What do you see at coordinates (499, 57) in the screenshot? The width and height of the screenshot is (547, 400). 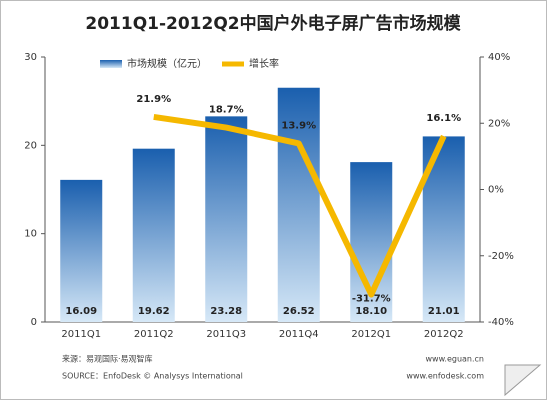 I see `y2-tick-label: 40%` at bounding box center [499, 57].